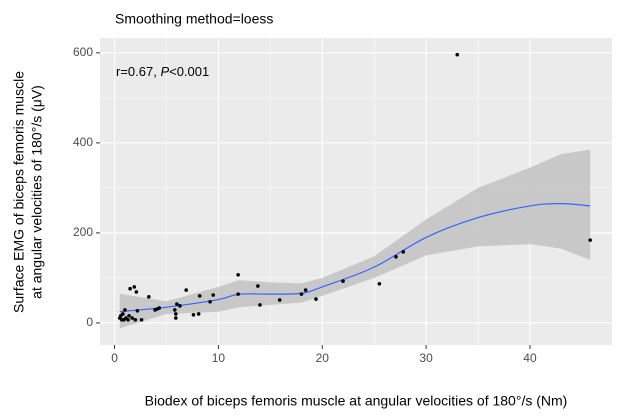  I want to click on annotation-text: <0.001, so click(189, 71).